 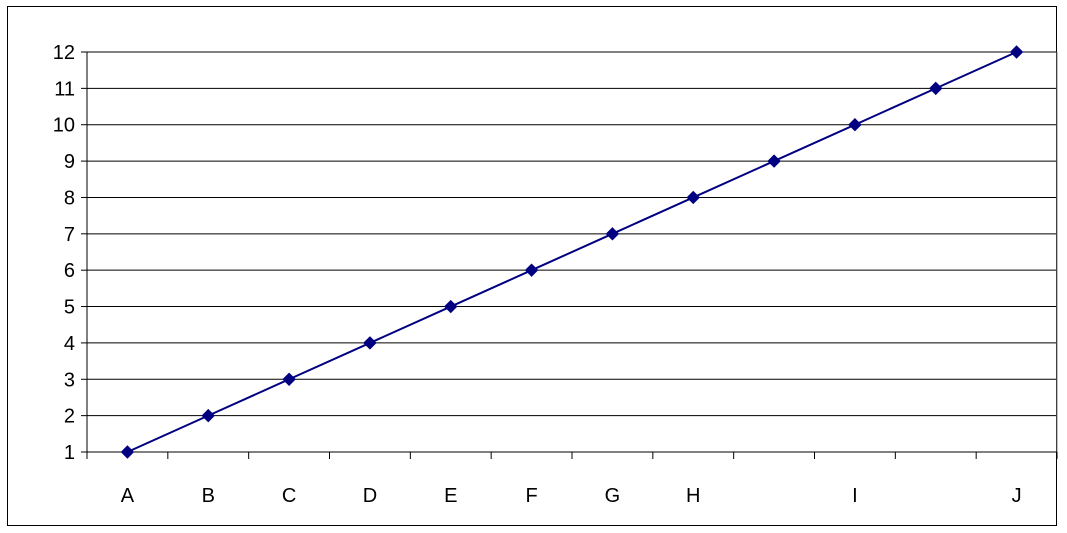 What do you see at coordinates (370, 496) in the screenshot?
I see `x-tick-label: D` at bounding box center [370, 496].